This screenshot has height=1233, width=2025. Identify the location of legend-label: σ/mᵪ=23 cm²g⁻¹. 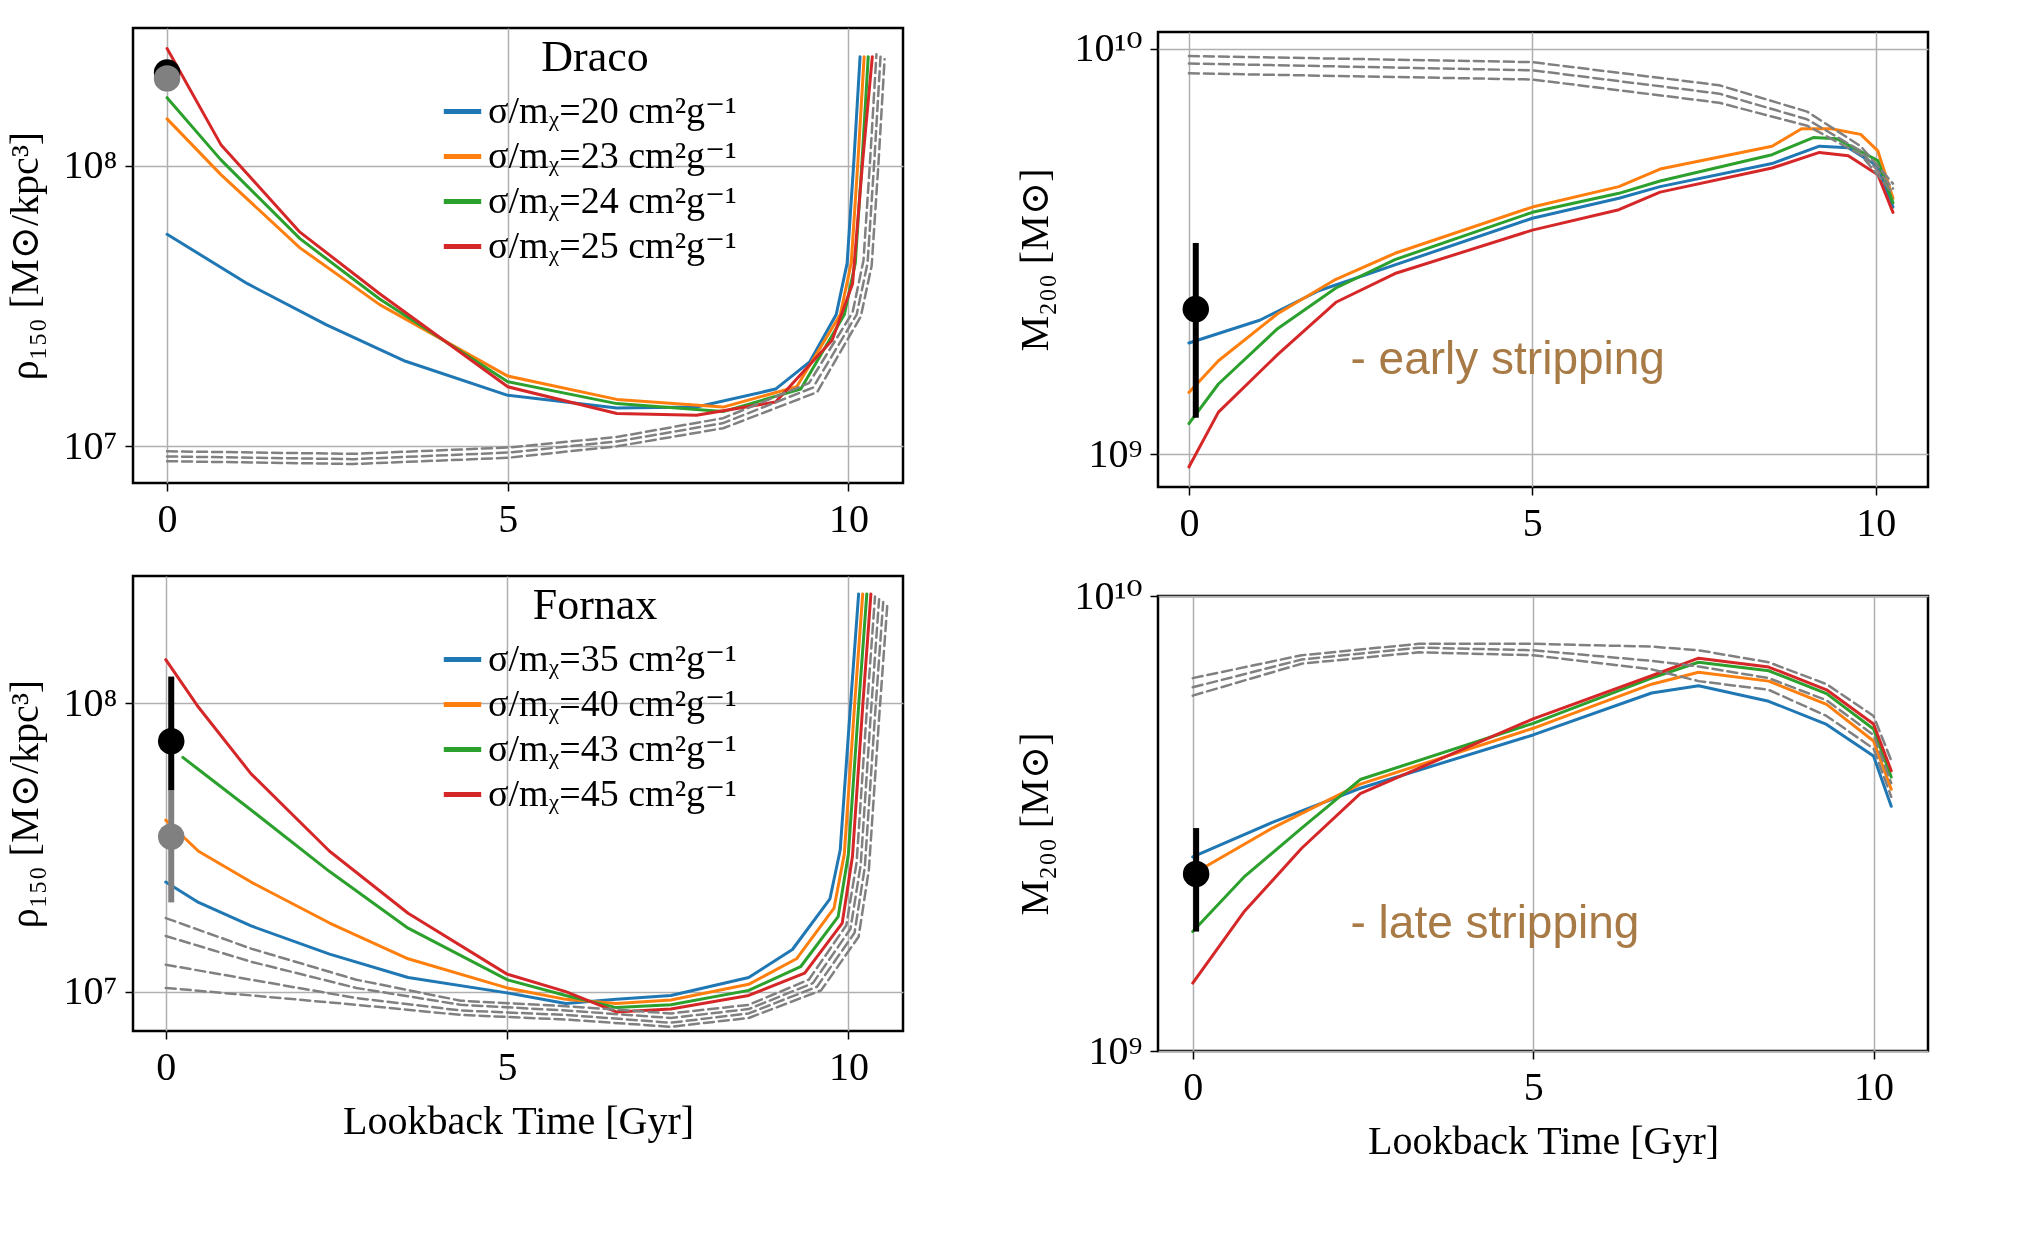
(612, 154).